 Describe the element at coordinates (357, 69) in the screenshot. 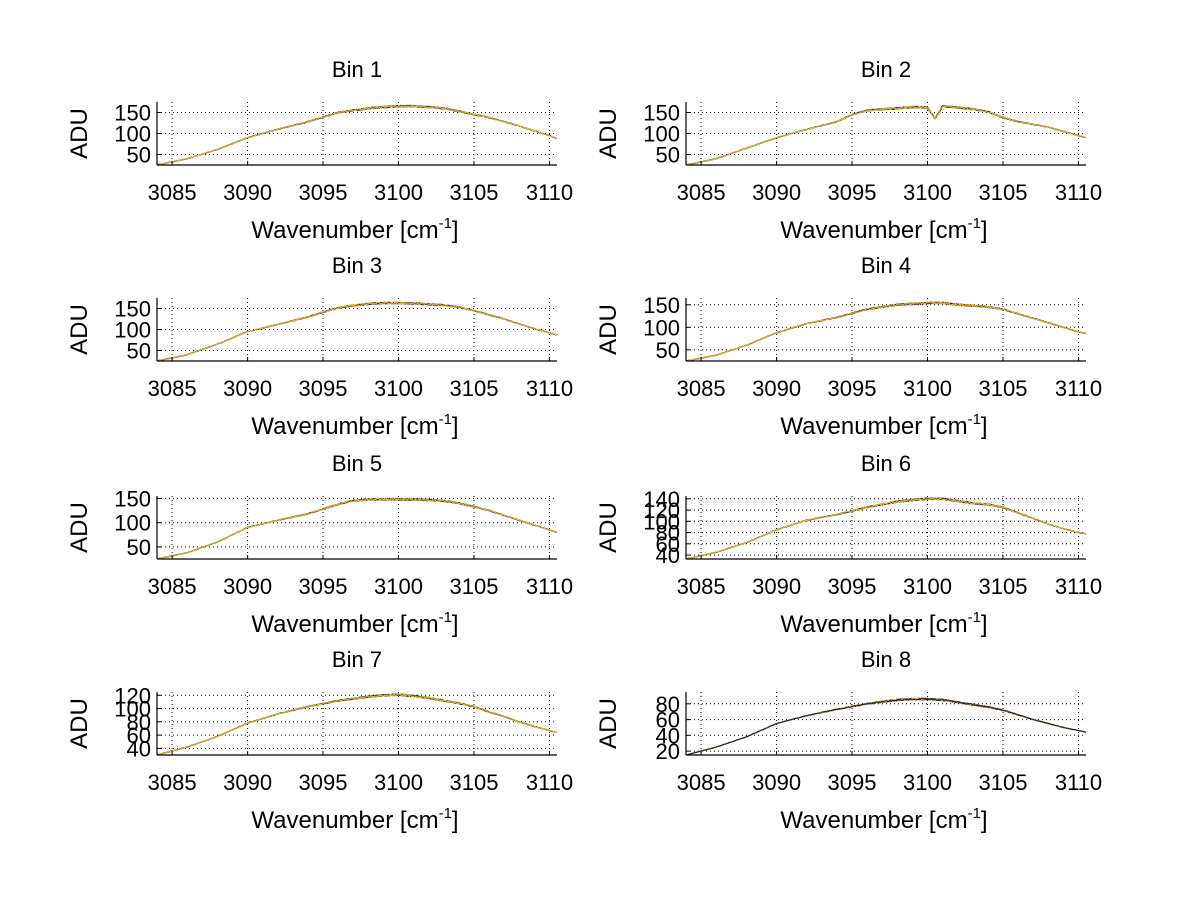

I see `subplot-title: Bin 1` at that location.